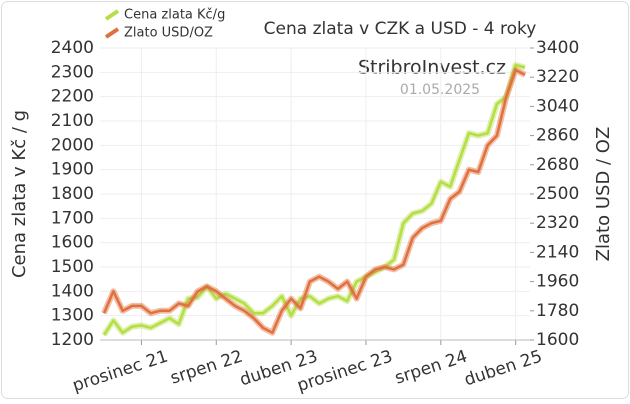 Image resolution: width=630 pixels, height=404 pixels. What do you see at coordinates (557, 194) in the screenshot?
I see `y2-tick-label: 2500` at bounding box center [557, 194].